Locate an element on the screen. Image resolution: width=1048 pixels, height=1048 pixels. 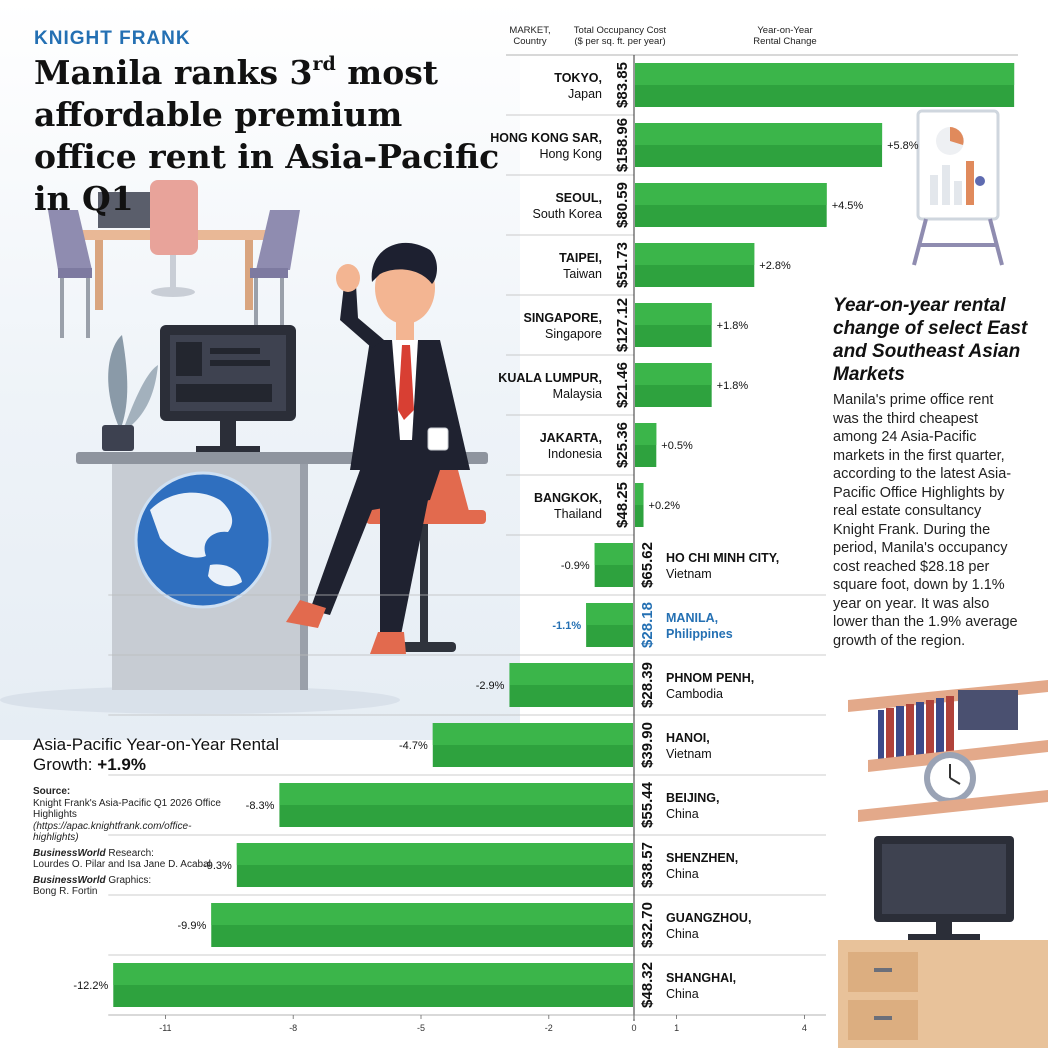
cost-label: $158.96 is located at coordinates (622, 145).